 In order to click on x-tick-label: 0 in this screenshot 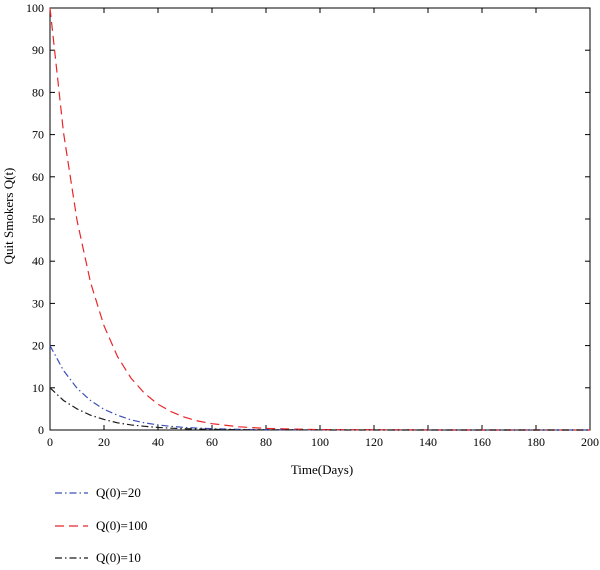, I will do `click(50, 442)`.